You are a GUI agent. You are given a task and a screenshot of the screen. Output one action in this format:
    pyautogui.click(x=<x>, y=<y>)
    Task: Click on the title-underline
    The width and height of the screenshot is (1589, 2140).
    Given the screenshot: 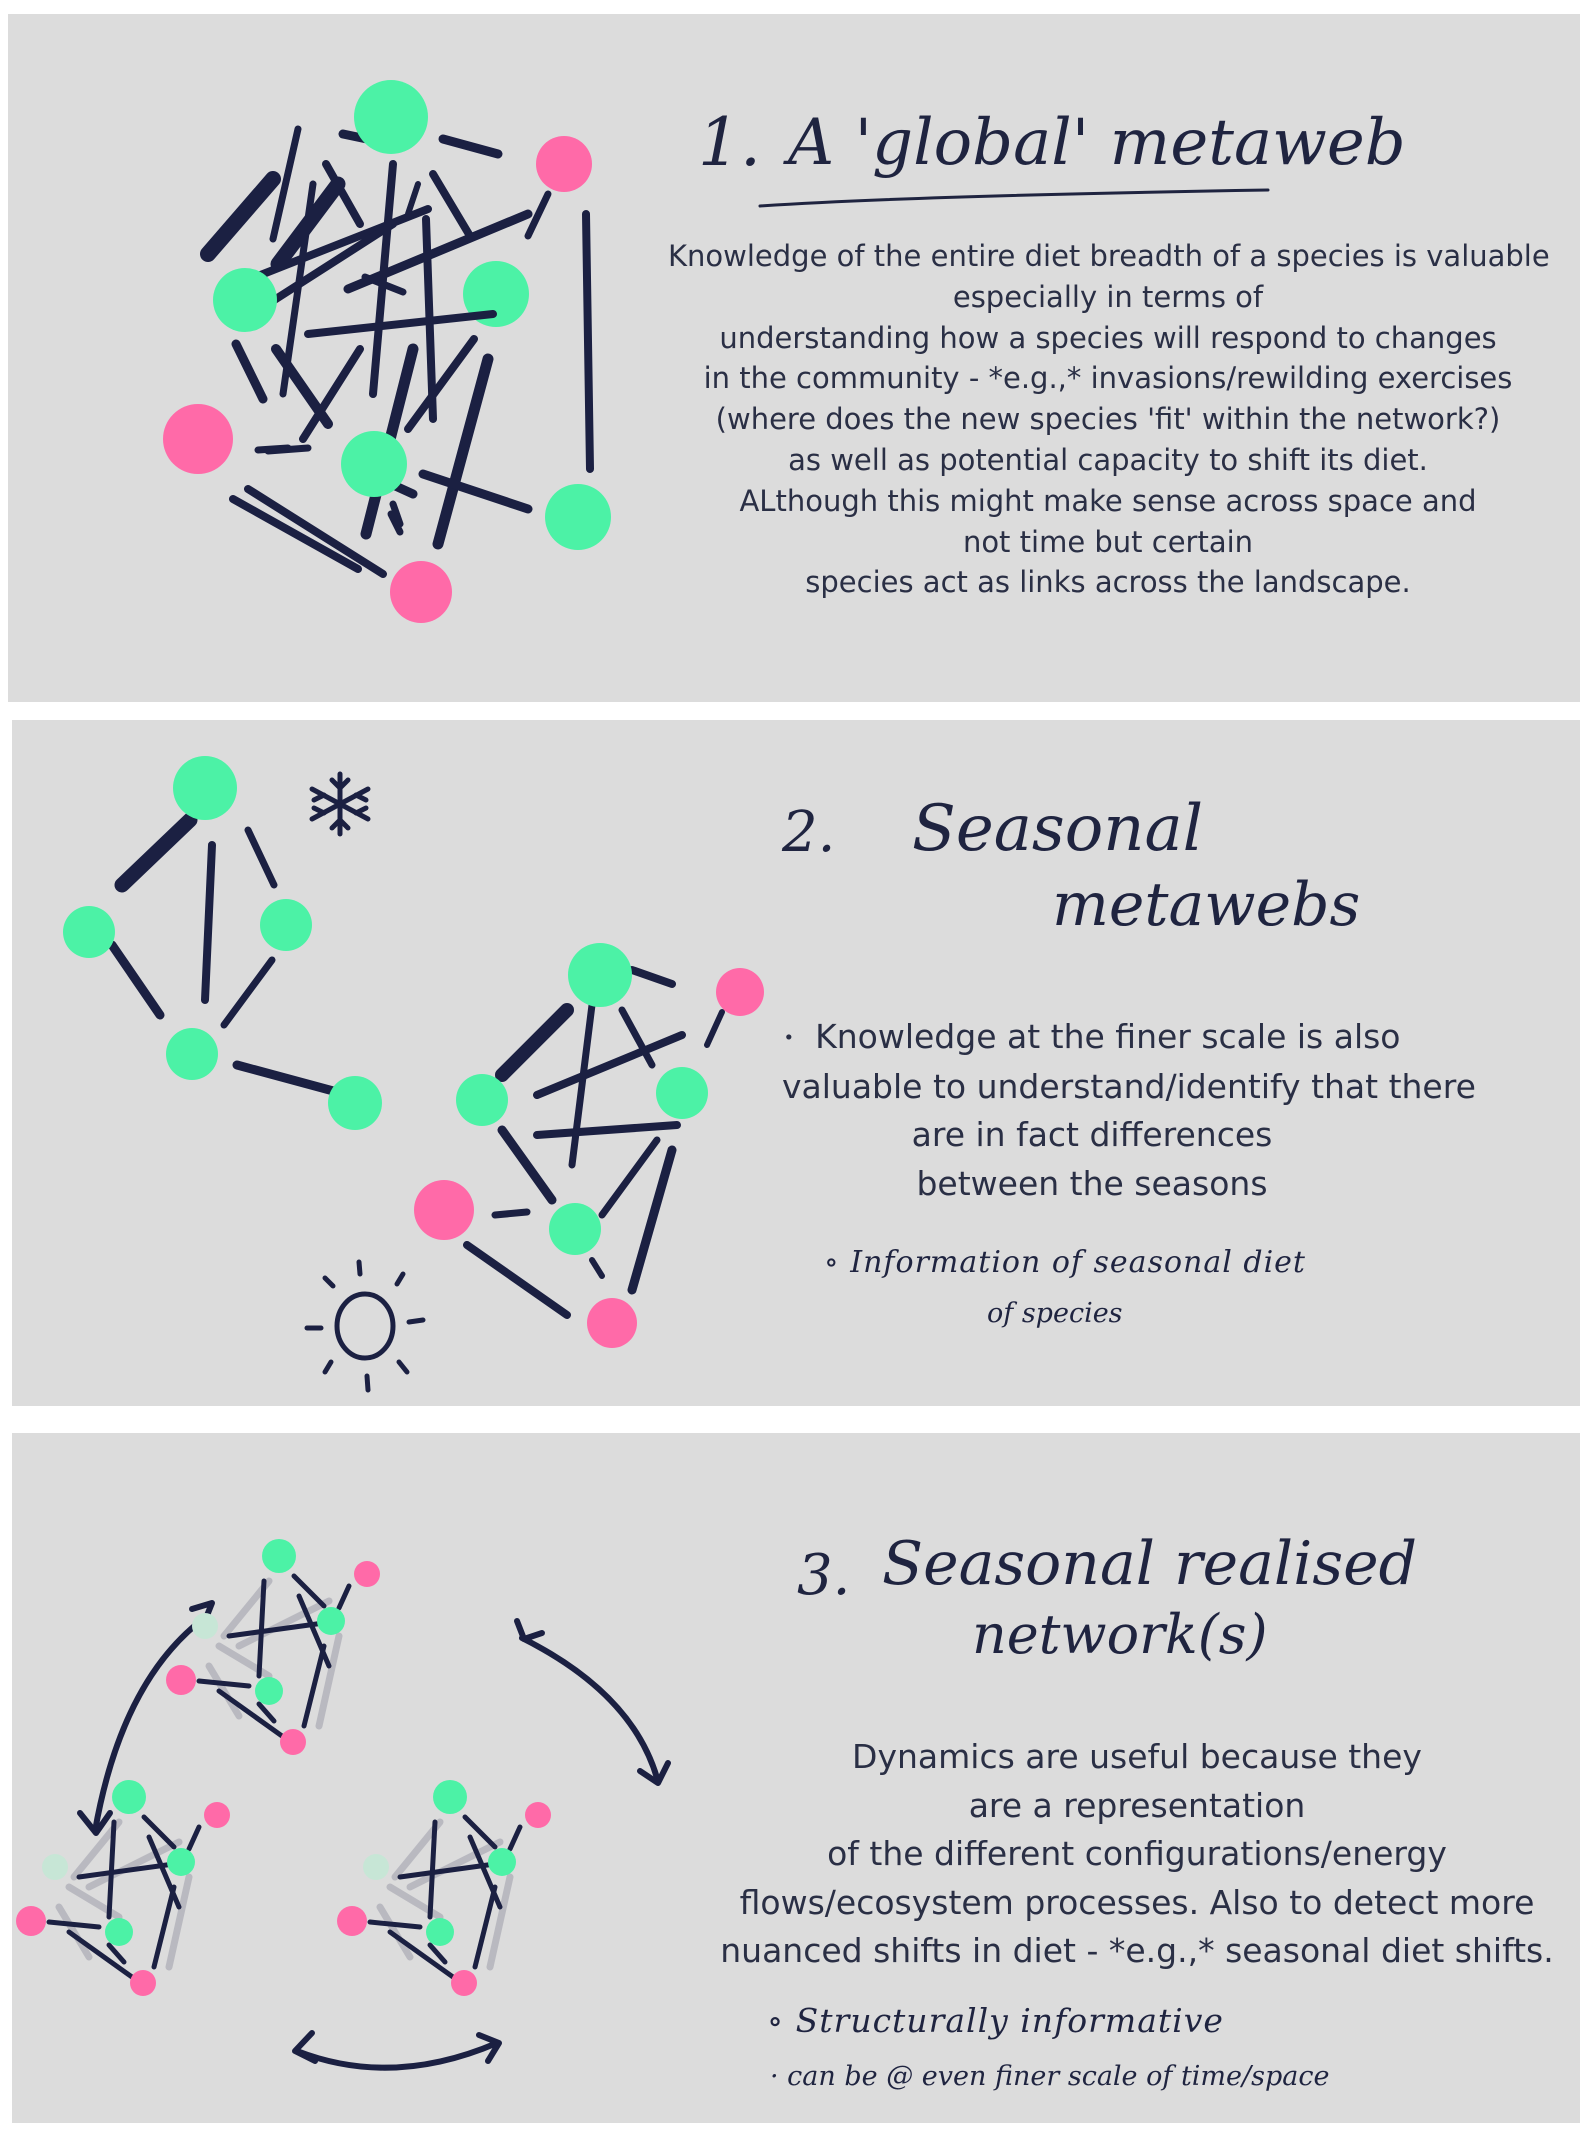 What is the action you would take?
    pyautogui.click(x=1014, y=198)
    